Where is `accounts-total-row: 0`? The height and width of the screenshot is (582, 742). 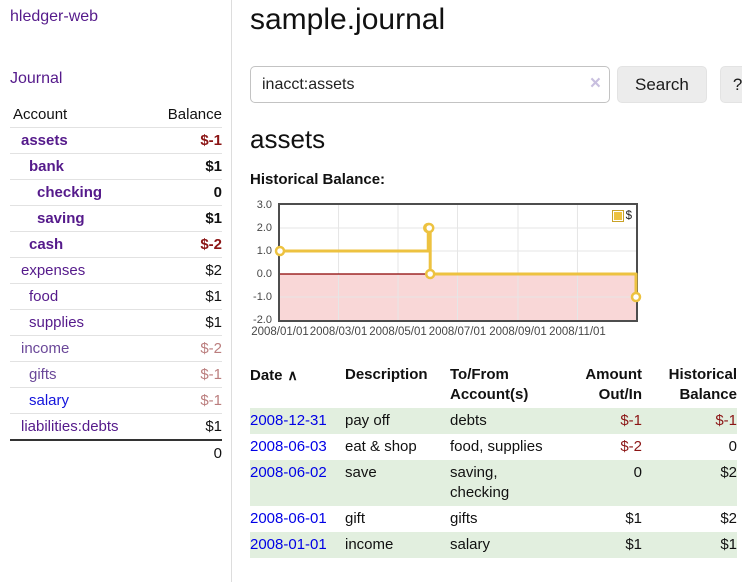
accounts-total-row: 0 is located at coordinates (116, 452).